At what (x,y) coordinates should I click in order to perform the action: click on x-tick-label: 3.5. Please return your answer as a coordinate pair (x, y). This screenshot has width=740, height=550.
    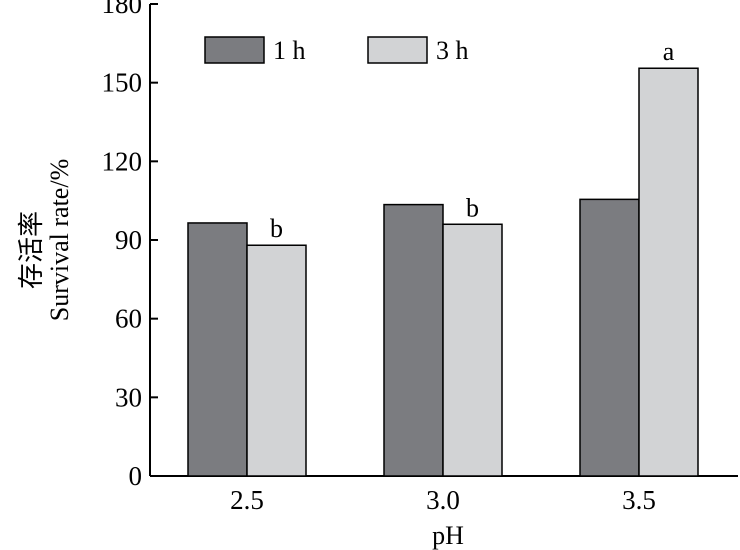
    Looking at the image, I should click on (639, 500).